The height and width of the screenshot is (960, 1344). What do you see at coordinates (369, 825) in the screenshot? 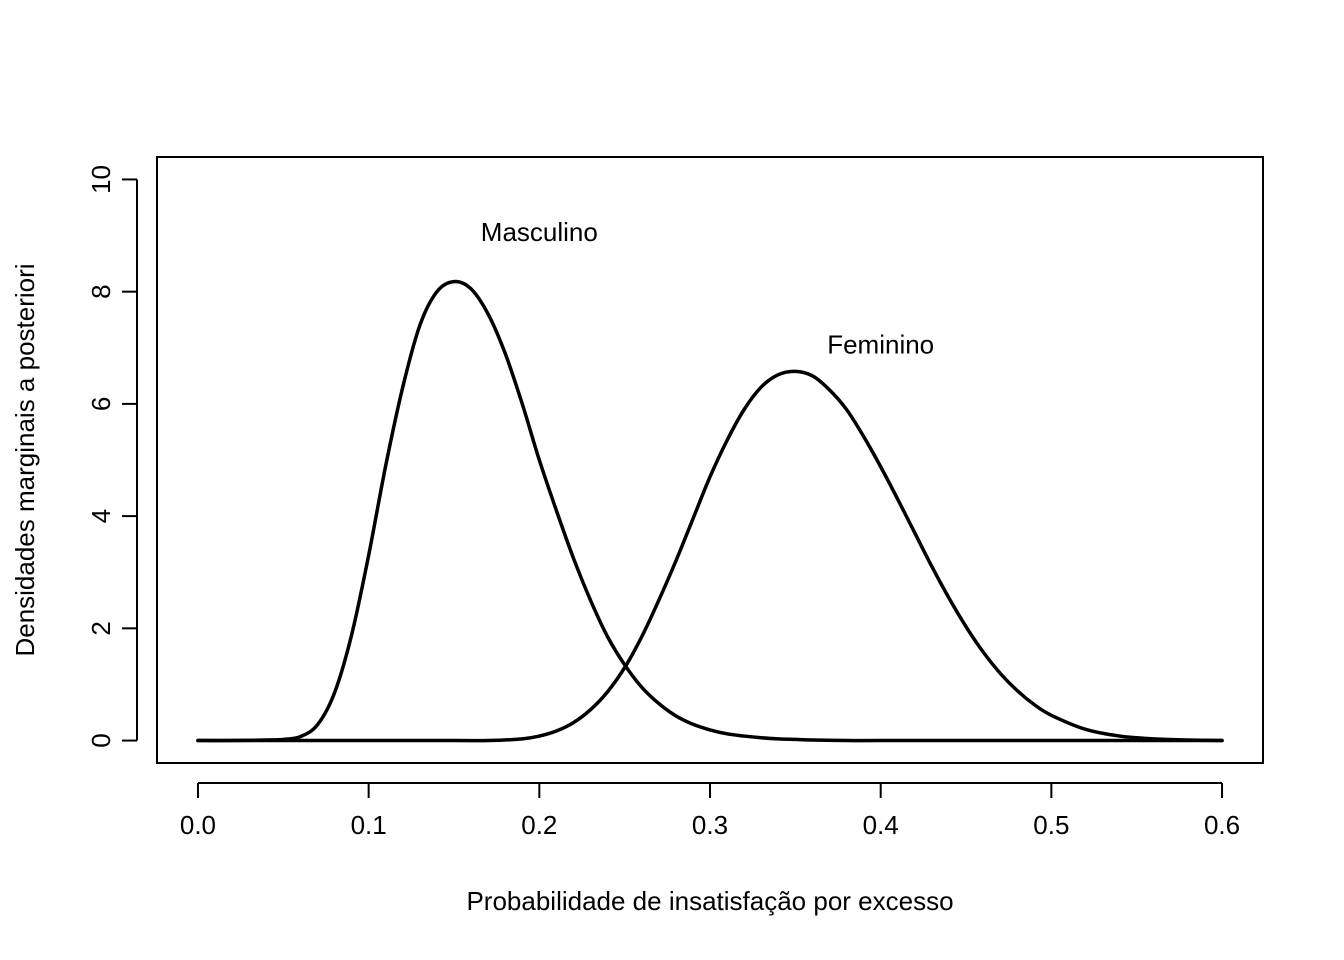
I see `x-tick-label: 0.1` at bounding box center [369, 825].